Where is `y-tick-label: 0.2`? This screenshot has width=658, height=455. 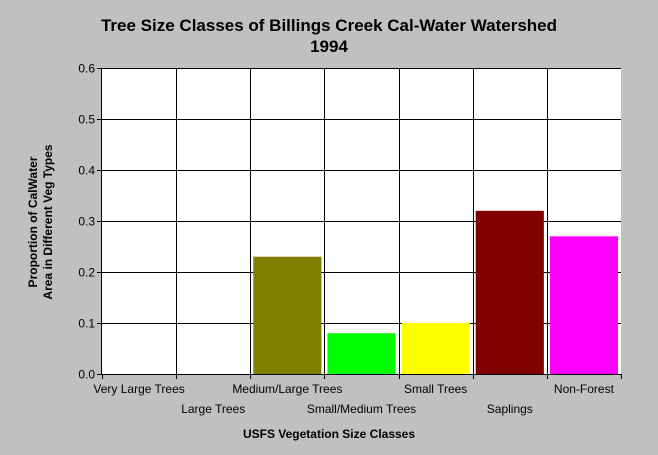
y-tick-label: 0.2 is located at coordinates (86, 273).